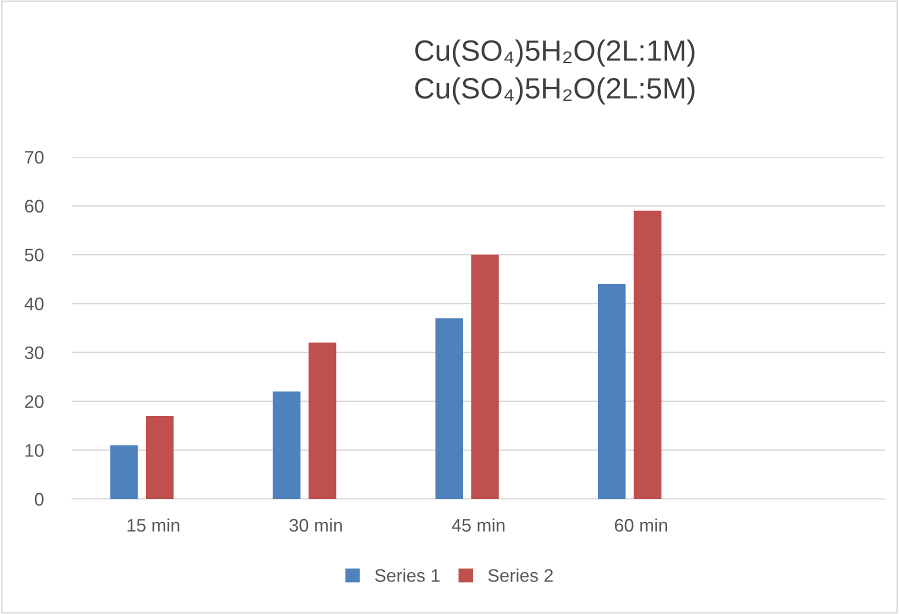 This screenshot has height=614, width=899. Describe the element at coordinates (34, 206) in the screenshot. I see `y-tick-label: 60` at that location.